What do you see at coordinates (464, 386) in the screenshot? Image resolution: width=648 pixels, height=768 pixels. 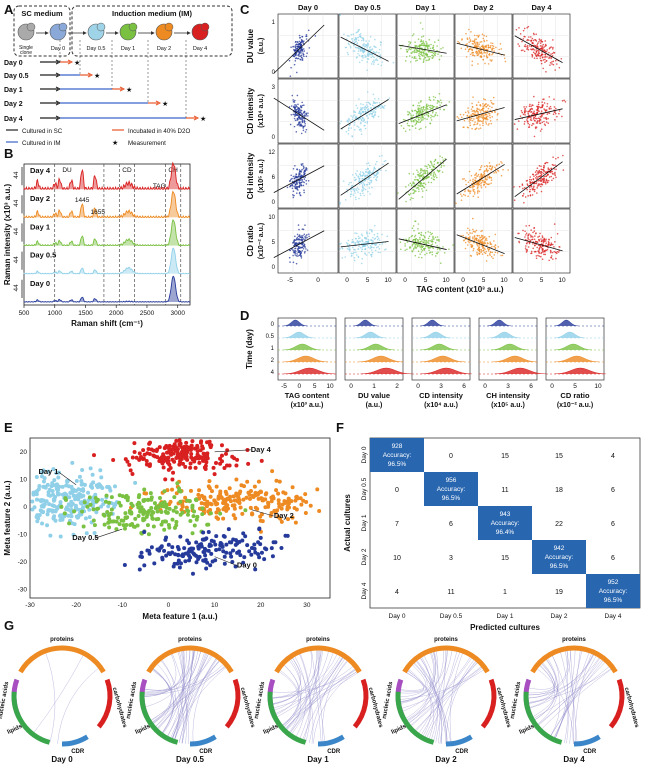 I see `x-tick-label: 6` at bounding box center [464, 386].